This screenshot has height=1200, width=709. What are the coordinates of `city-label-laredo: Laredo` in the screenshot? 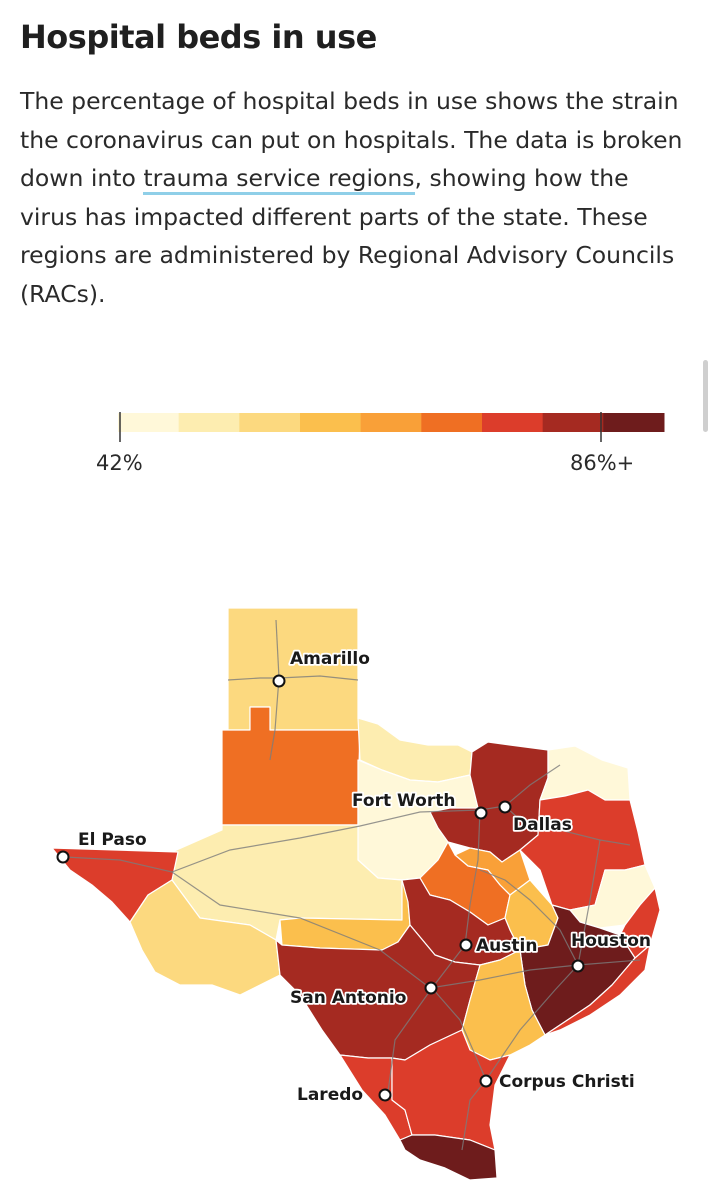 It's located at (330, 1095).